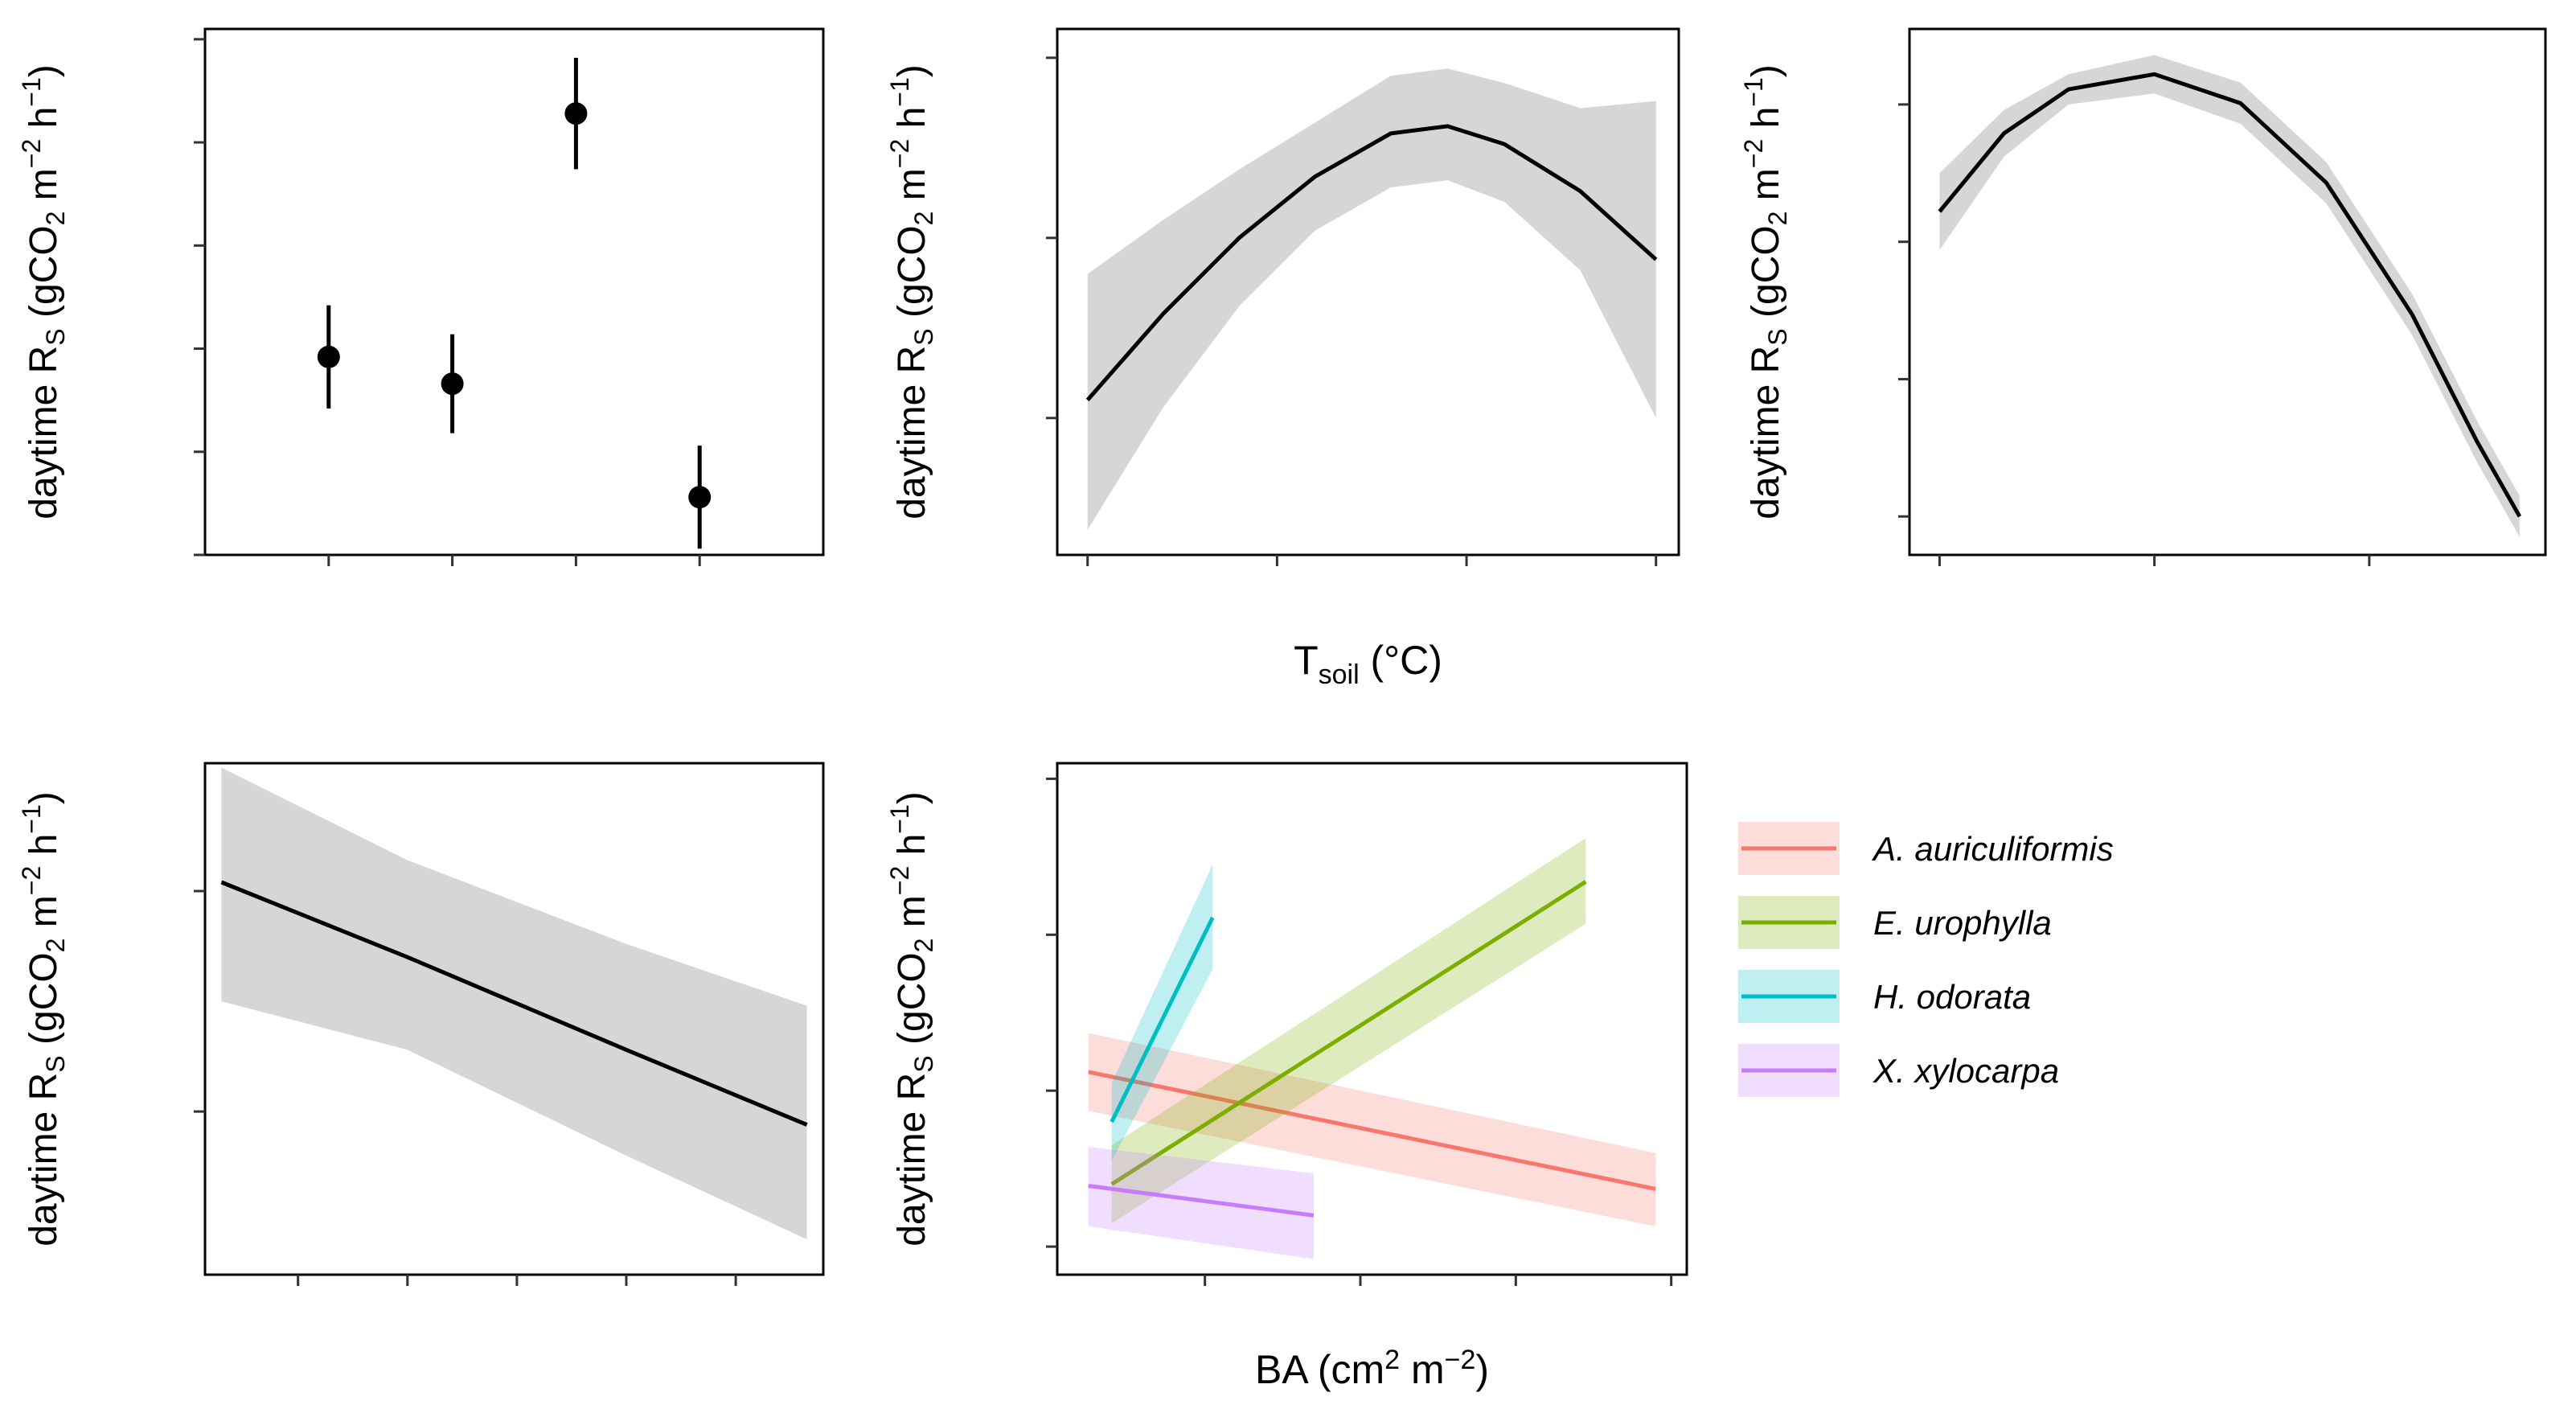 Image resolution: width=2576 pixels, height=1413 pixels. I want to click on panel-c: daytime RS (gCO2 m−2 h−1), so click(2143, 297).